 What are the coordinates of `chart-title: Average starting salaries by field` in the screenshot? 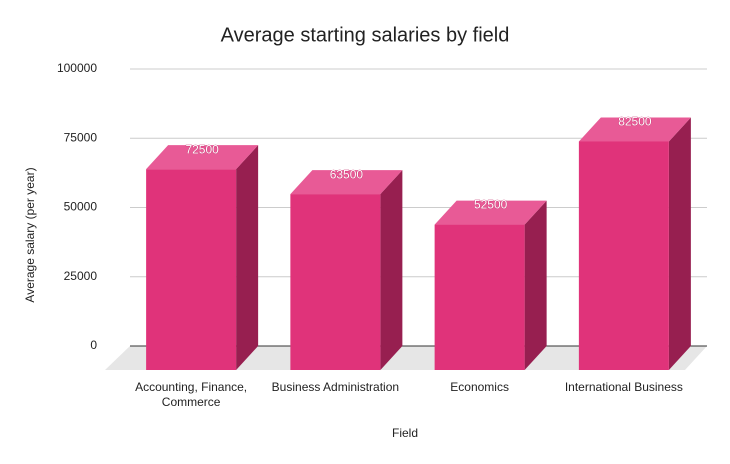 It's located at (365, 35).